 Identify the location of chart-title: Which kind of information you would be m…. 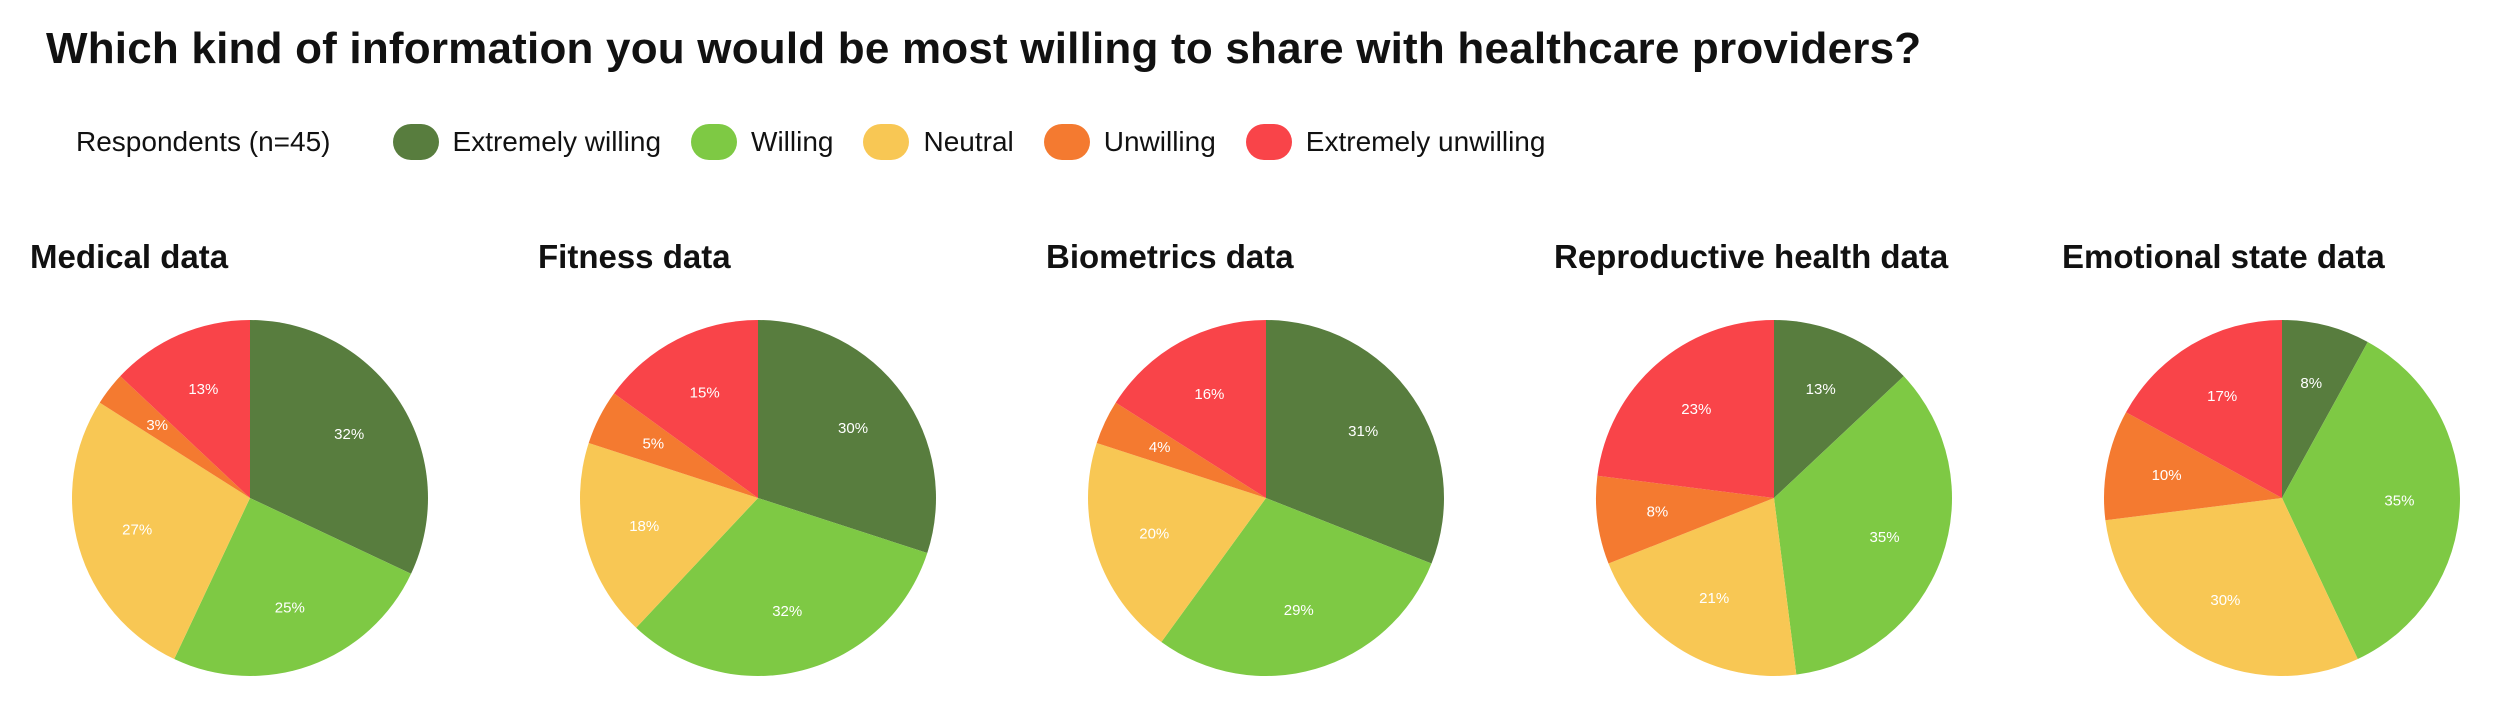
(984, 48).